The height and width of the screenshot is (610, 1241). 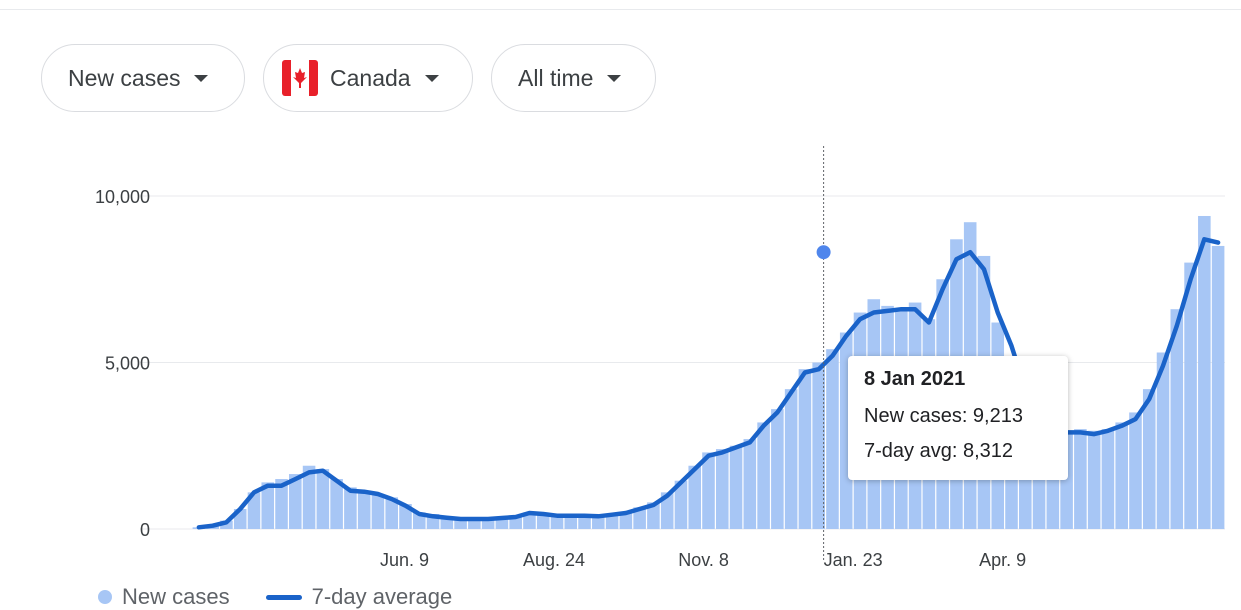 What do you see at coordinates (176, 596) in the screenshot?
I see `new-cases-legend-label: New cases` at bounding box center [176, 596].